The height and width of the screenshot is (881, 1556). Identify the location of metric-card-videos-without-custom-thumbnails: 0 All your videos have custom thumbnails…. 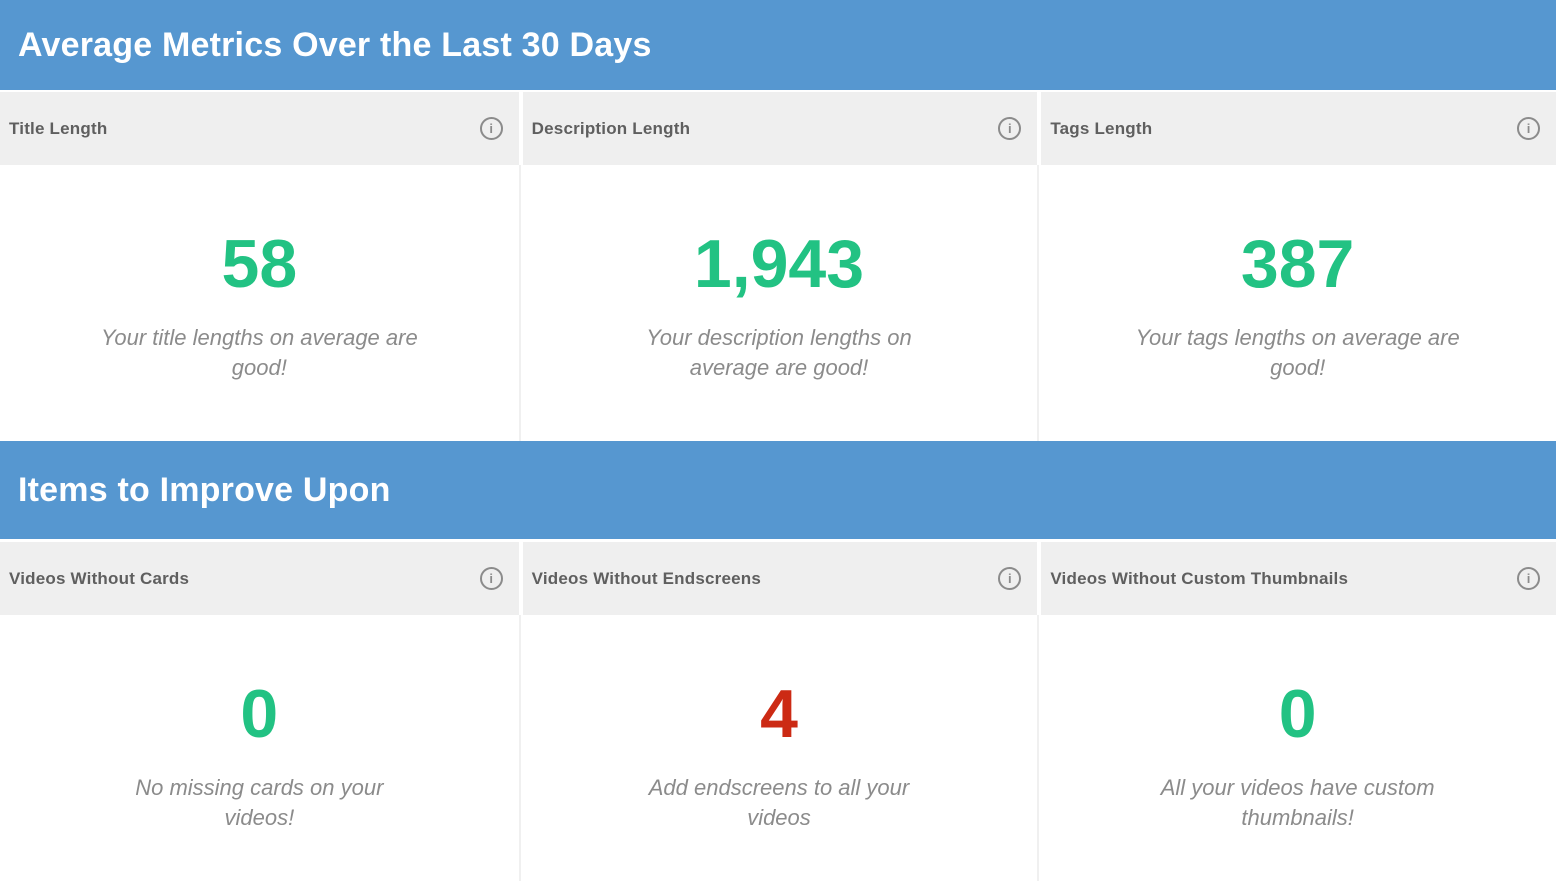
(1296, 748).